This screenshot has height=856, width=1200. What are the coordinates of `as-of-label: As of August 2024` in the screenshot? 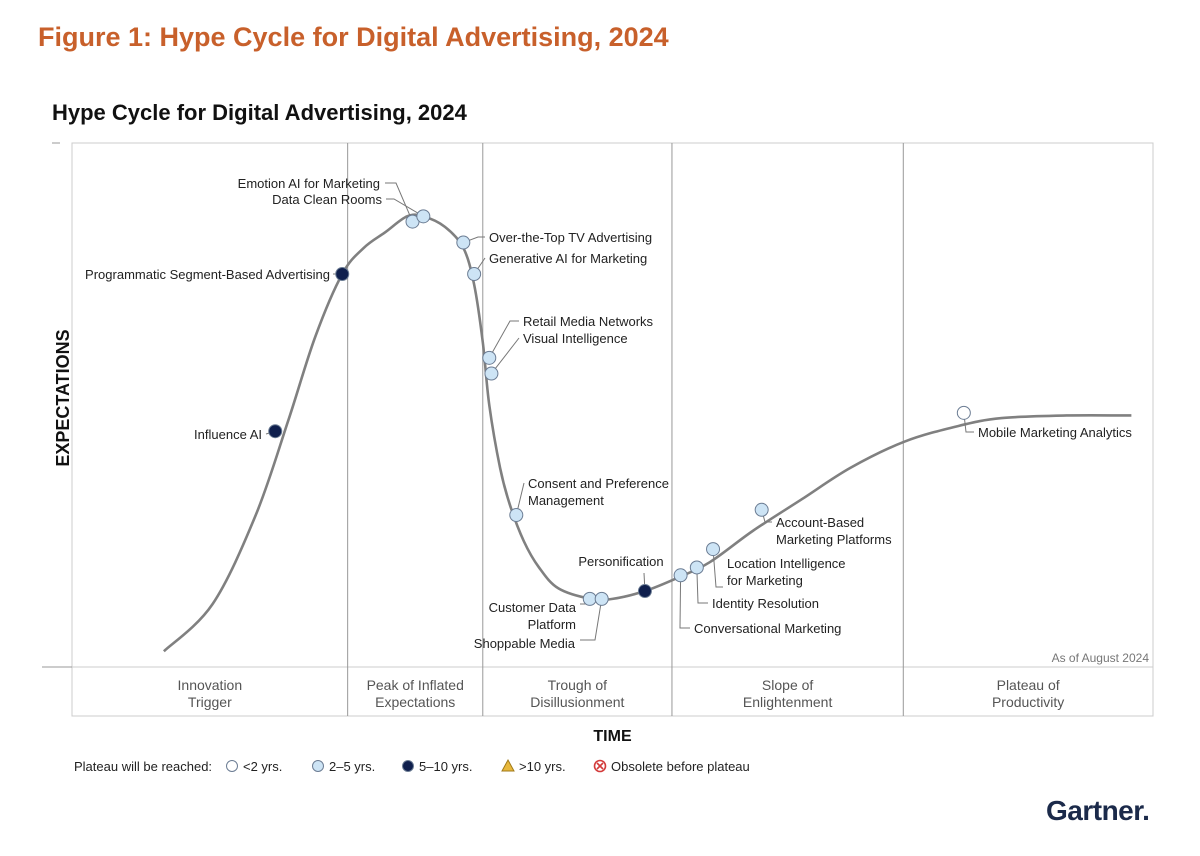 It's located at (1101, 658).